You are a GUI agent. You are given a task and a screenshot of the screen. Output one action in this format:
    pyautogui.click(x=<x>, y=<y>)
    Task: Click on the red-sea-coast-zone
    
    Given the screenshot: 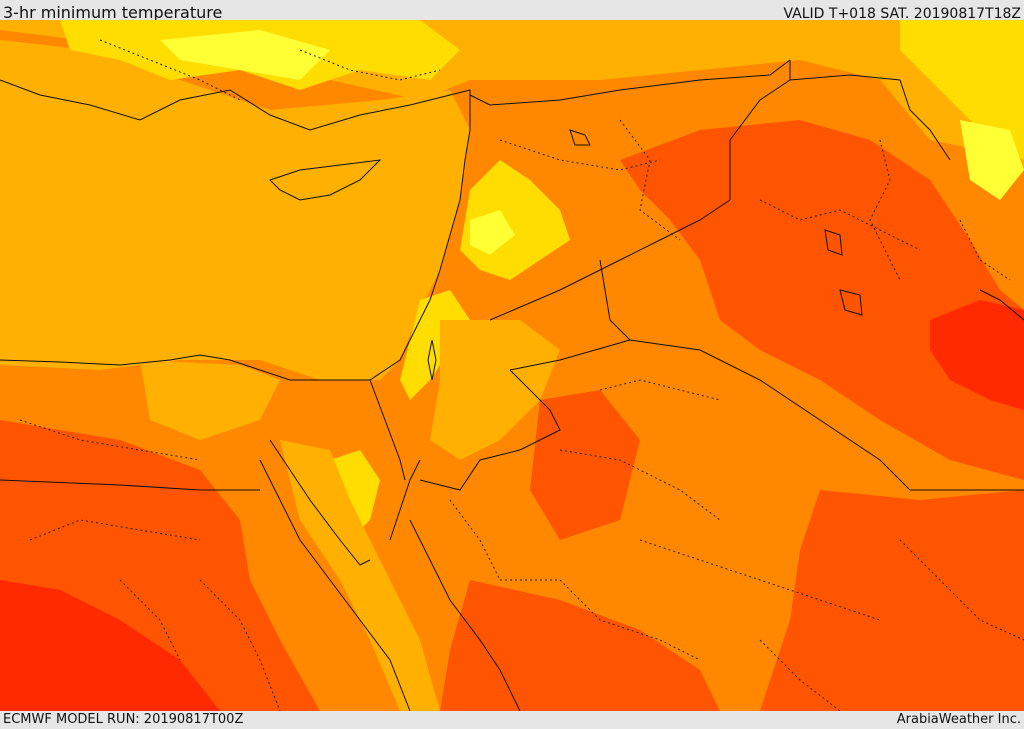 What is the action you would take?
    pyautogui.click(x=360, y=575)
    